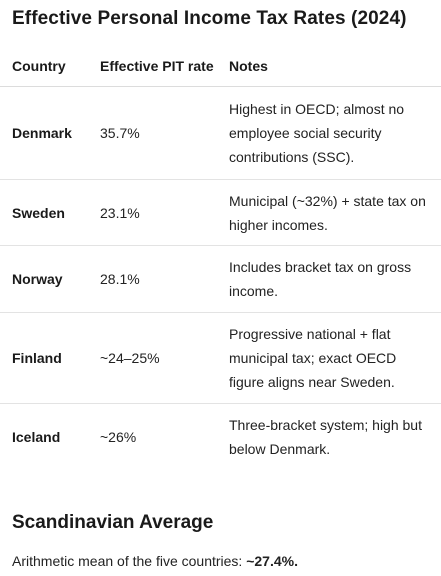 The image size is (441, 576). Describe the element at coordinates (118, 436) in the screenshot. I see `rate-cell: ~26%` at that location.